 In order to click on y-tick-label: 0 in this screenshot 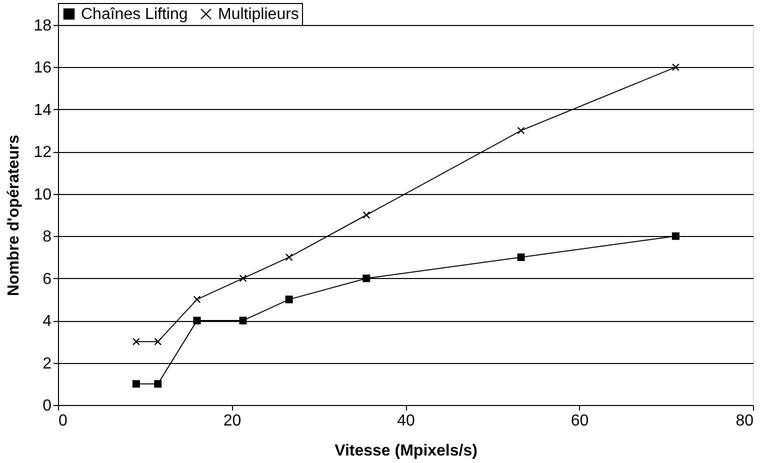, I will do `click(47, 406)`.